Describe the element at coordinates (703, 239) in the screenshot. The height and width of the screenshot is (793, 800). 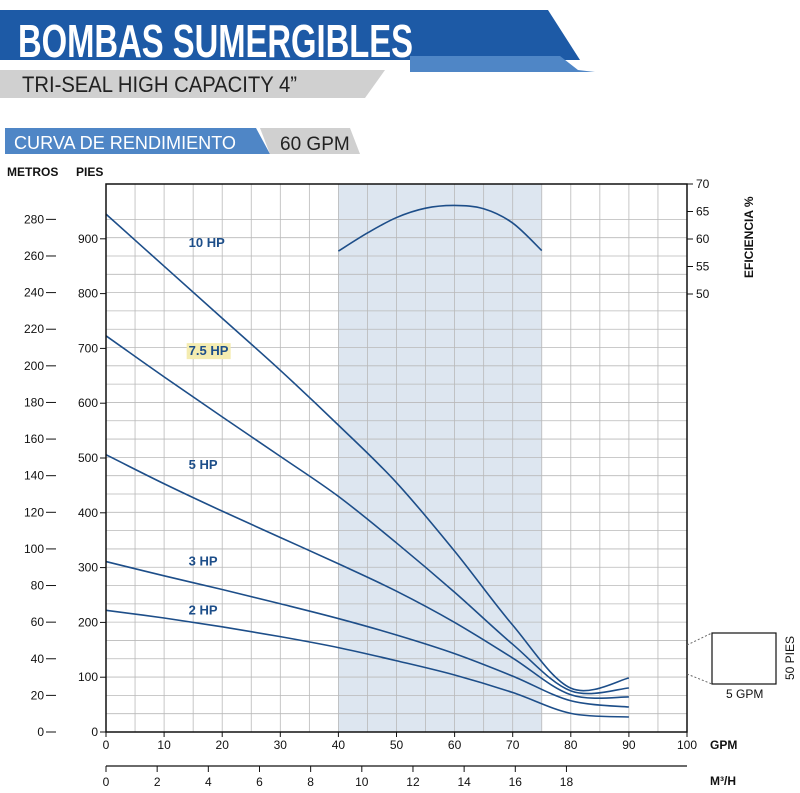
I see `efficiency-tick-label: 60` at that location.